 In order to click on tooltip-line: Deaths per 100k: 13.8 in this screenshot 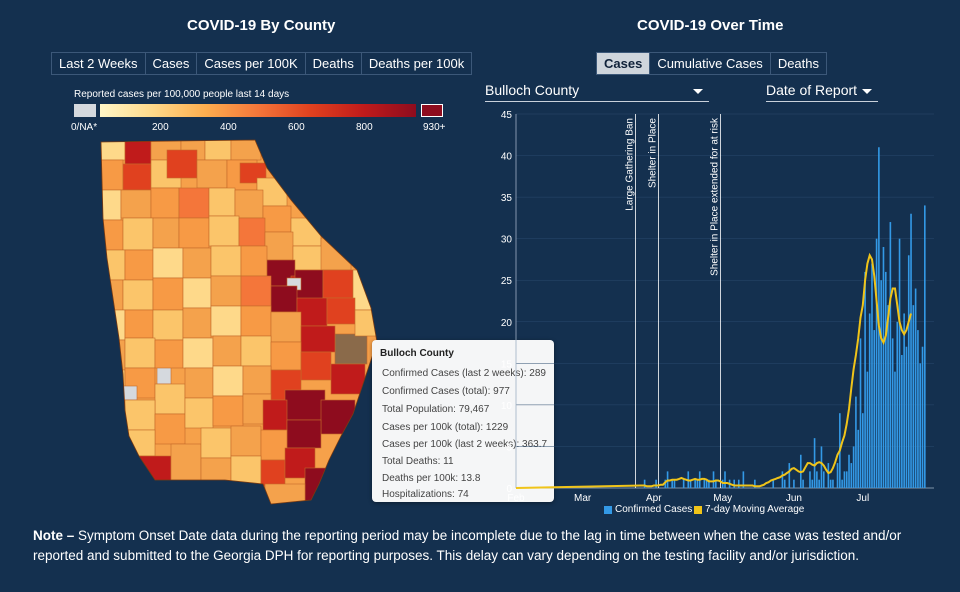, I will do `click(431, 478)`.